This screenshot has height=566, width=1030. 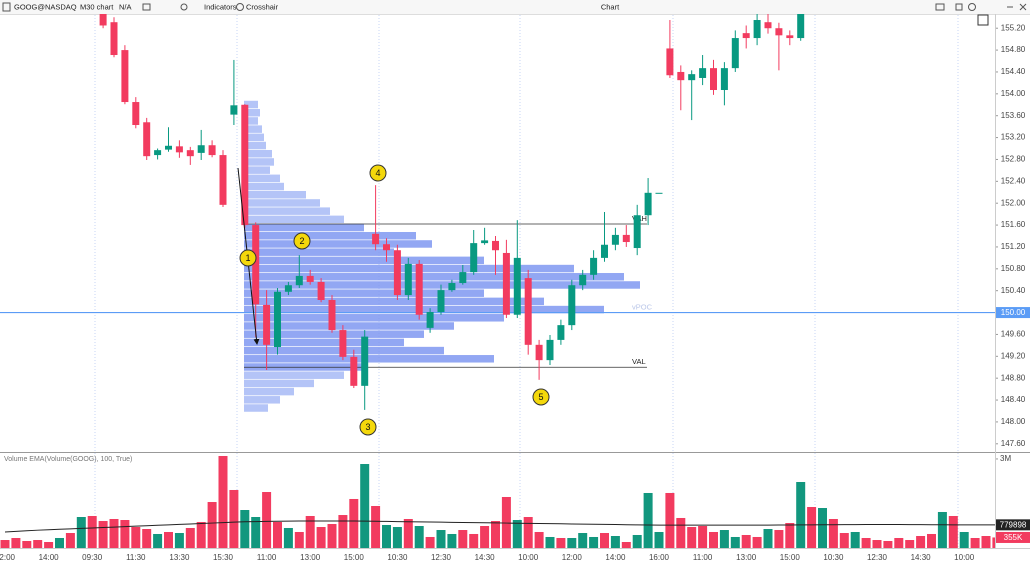 I want to click on marker-label: 1, so click(x=247, y=258).